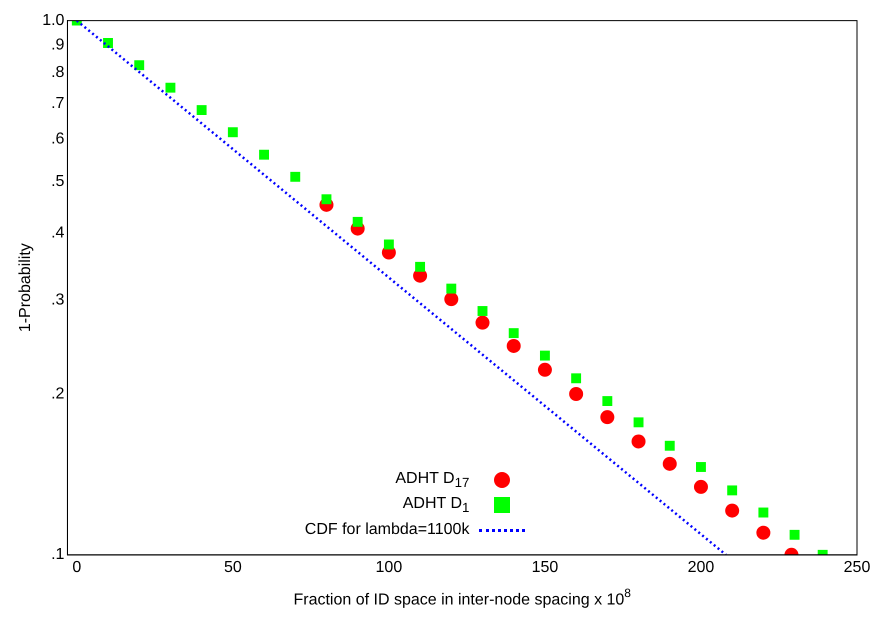  I want to click on y-tick-label: 1.0, so click(53, 21).